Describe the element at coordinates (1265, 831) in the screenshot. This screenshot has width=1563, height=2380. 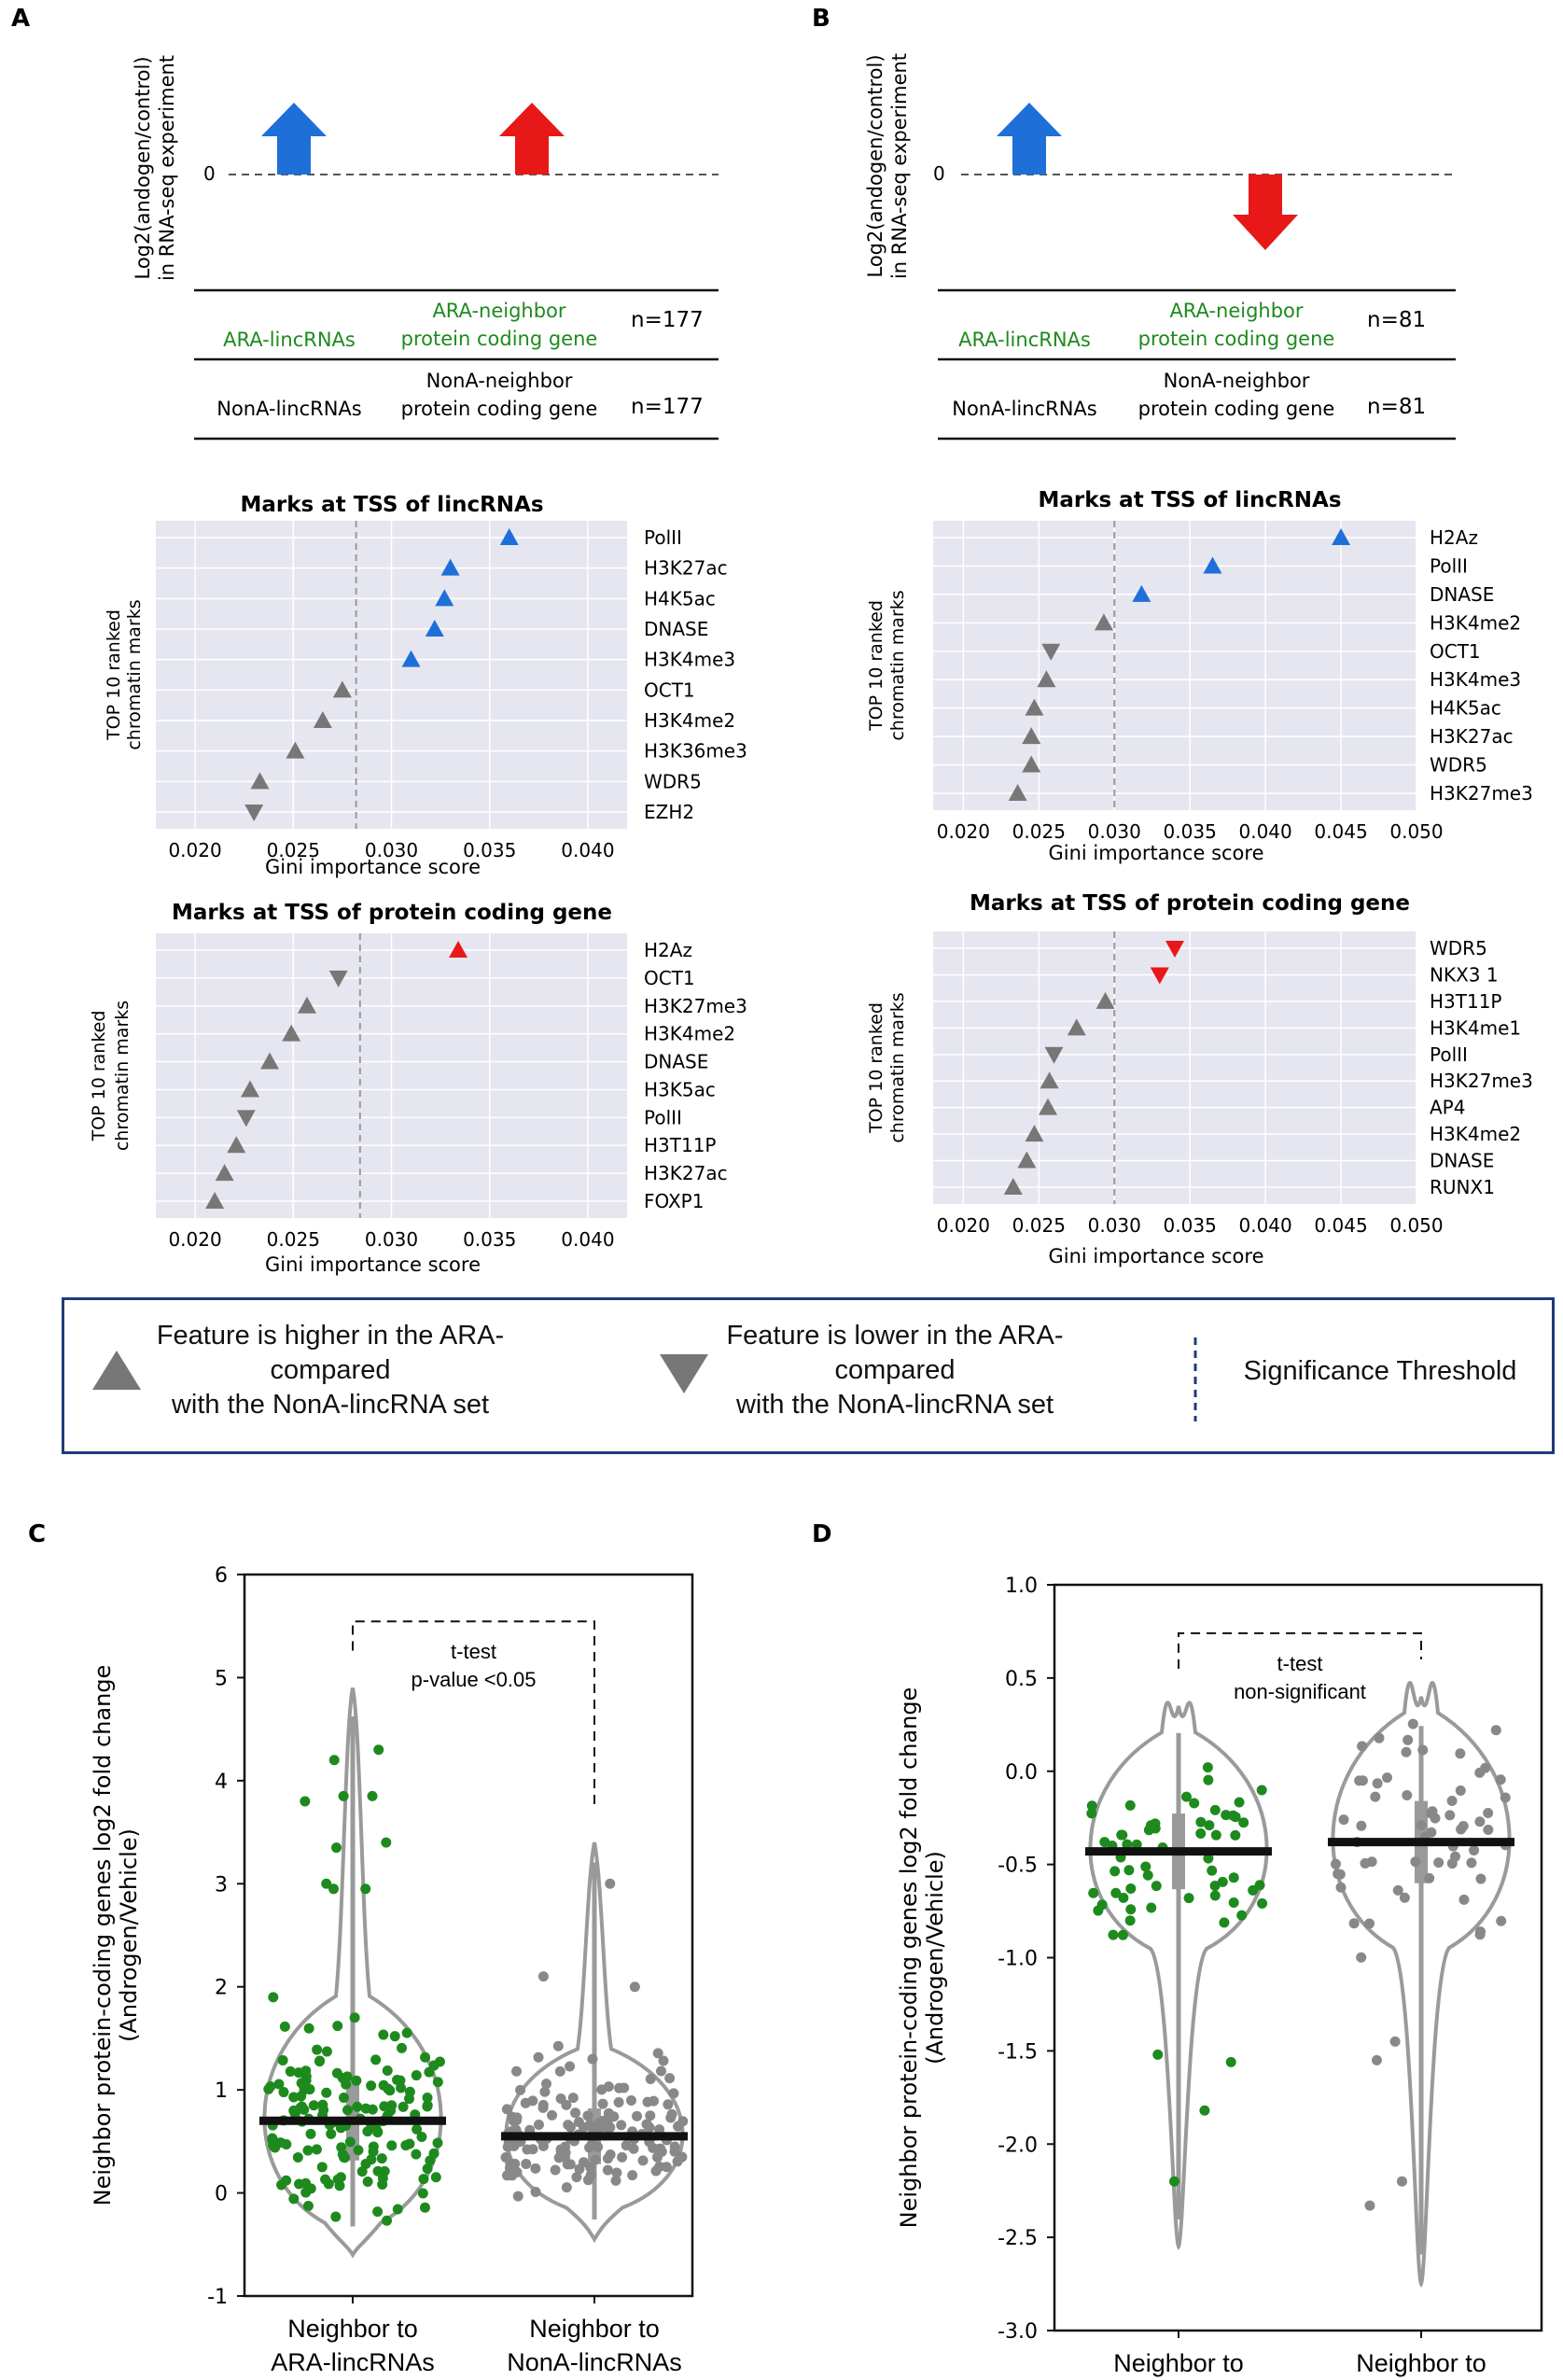
I see `x-tick-label: 0.040` at that location.